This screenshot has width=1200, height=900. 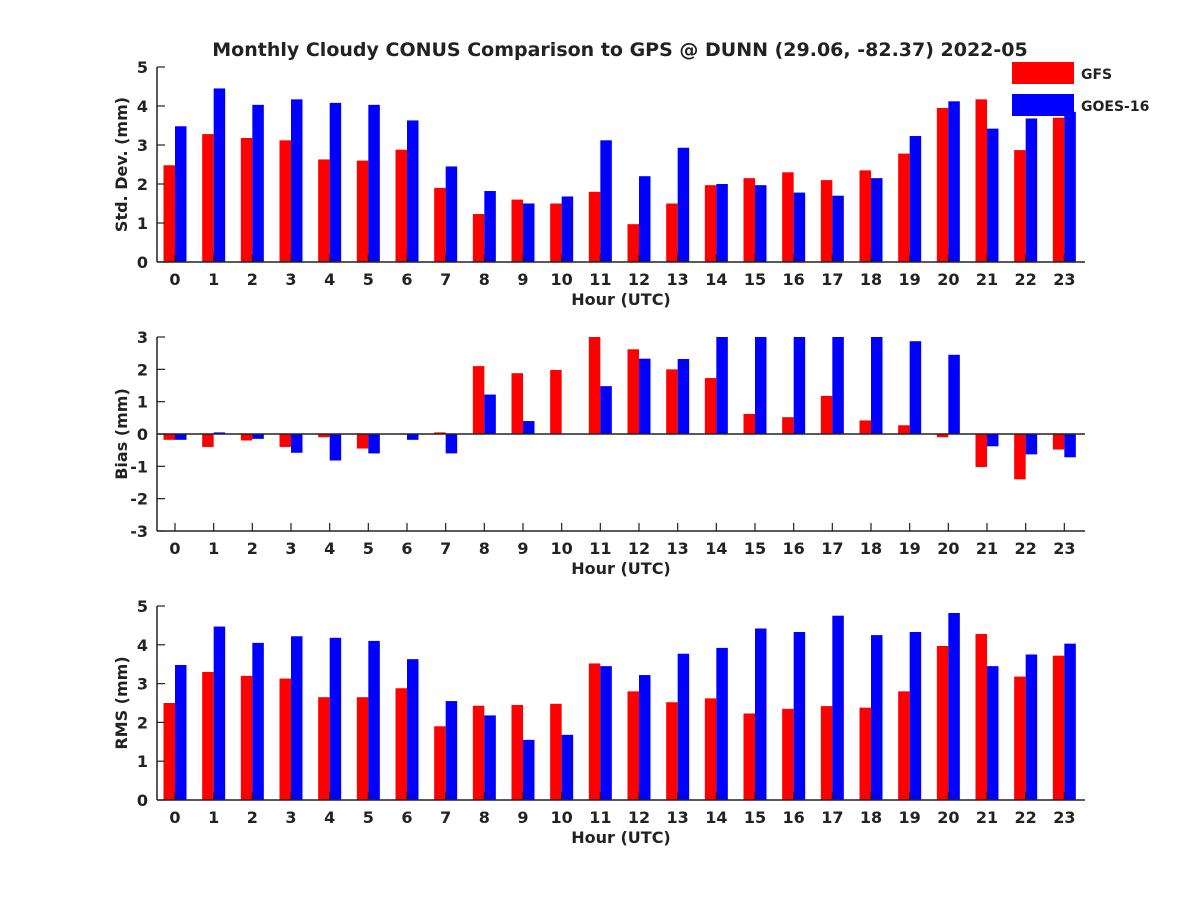 What do you see at coordinates (406, 817) in the screenshot?
I see `x-tick-label: 6` at bounding box center [406, 817].